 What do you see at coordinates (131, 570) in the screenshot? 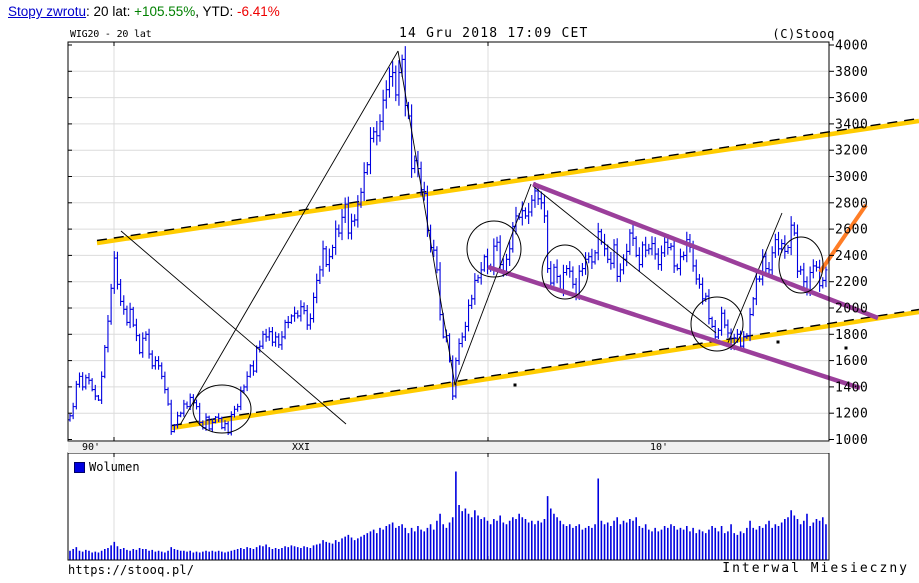
I see `site-url: https://stooq.pl/` at bounding box center [131, 570].